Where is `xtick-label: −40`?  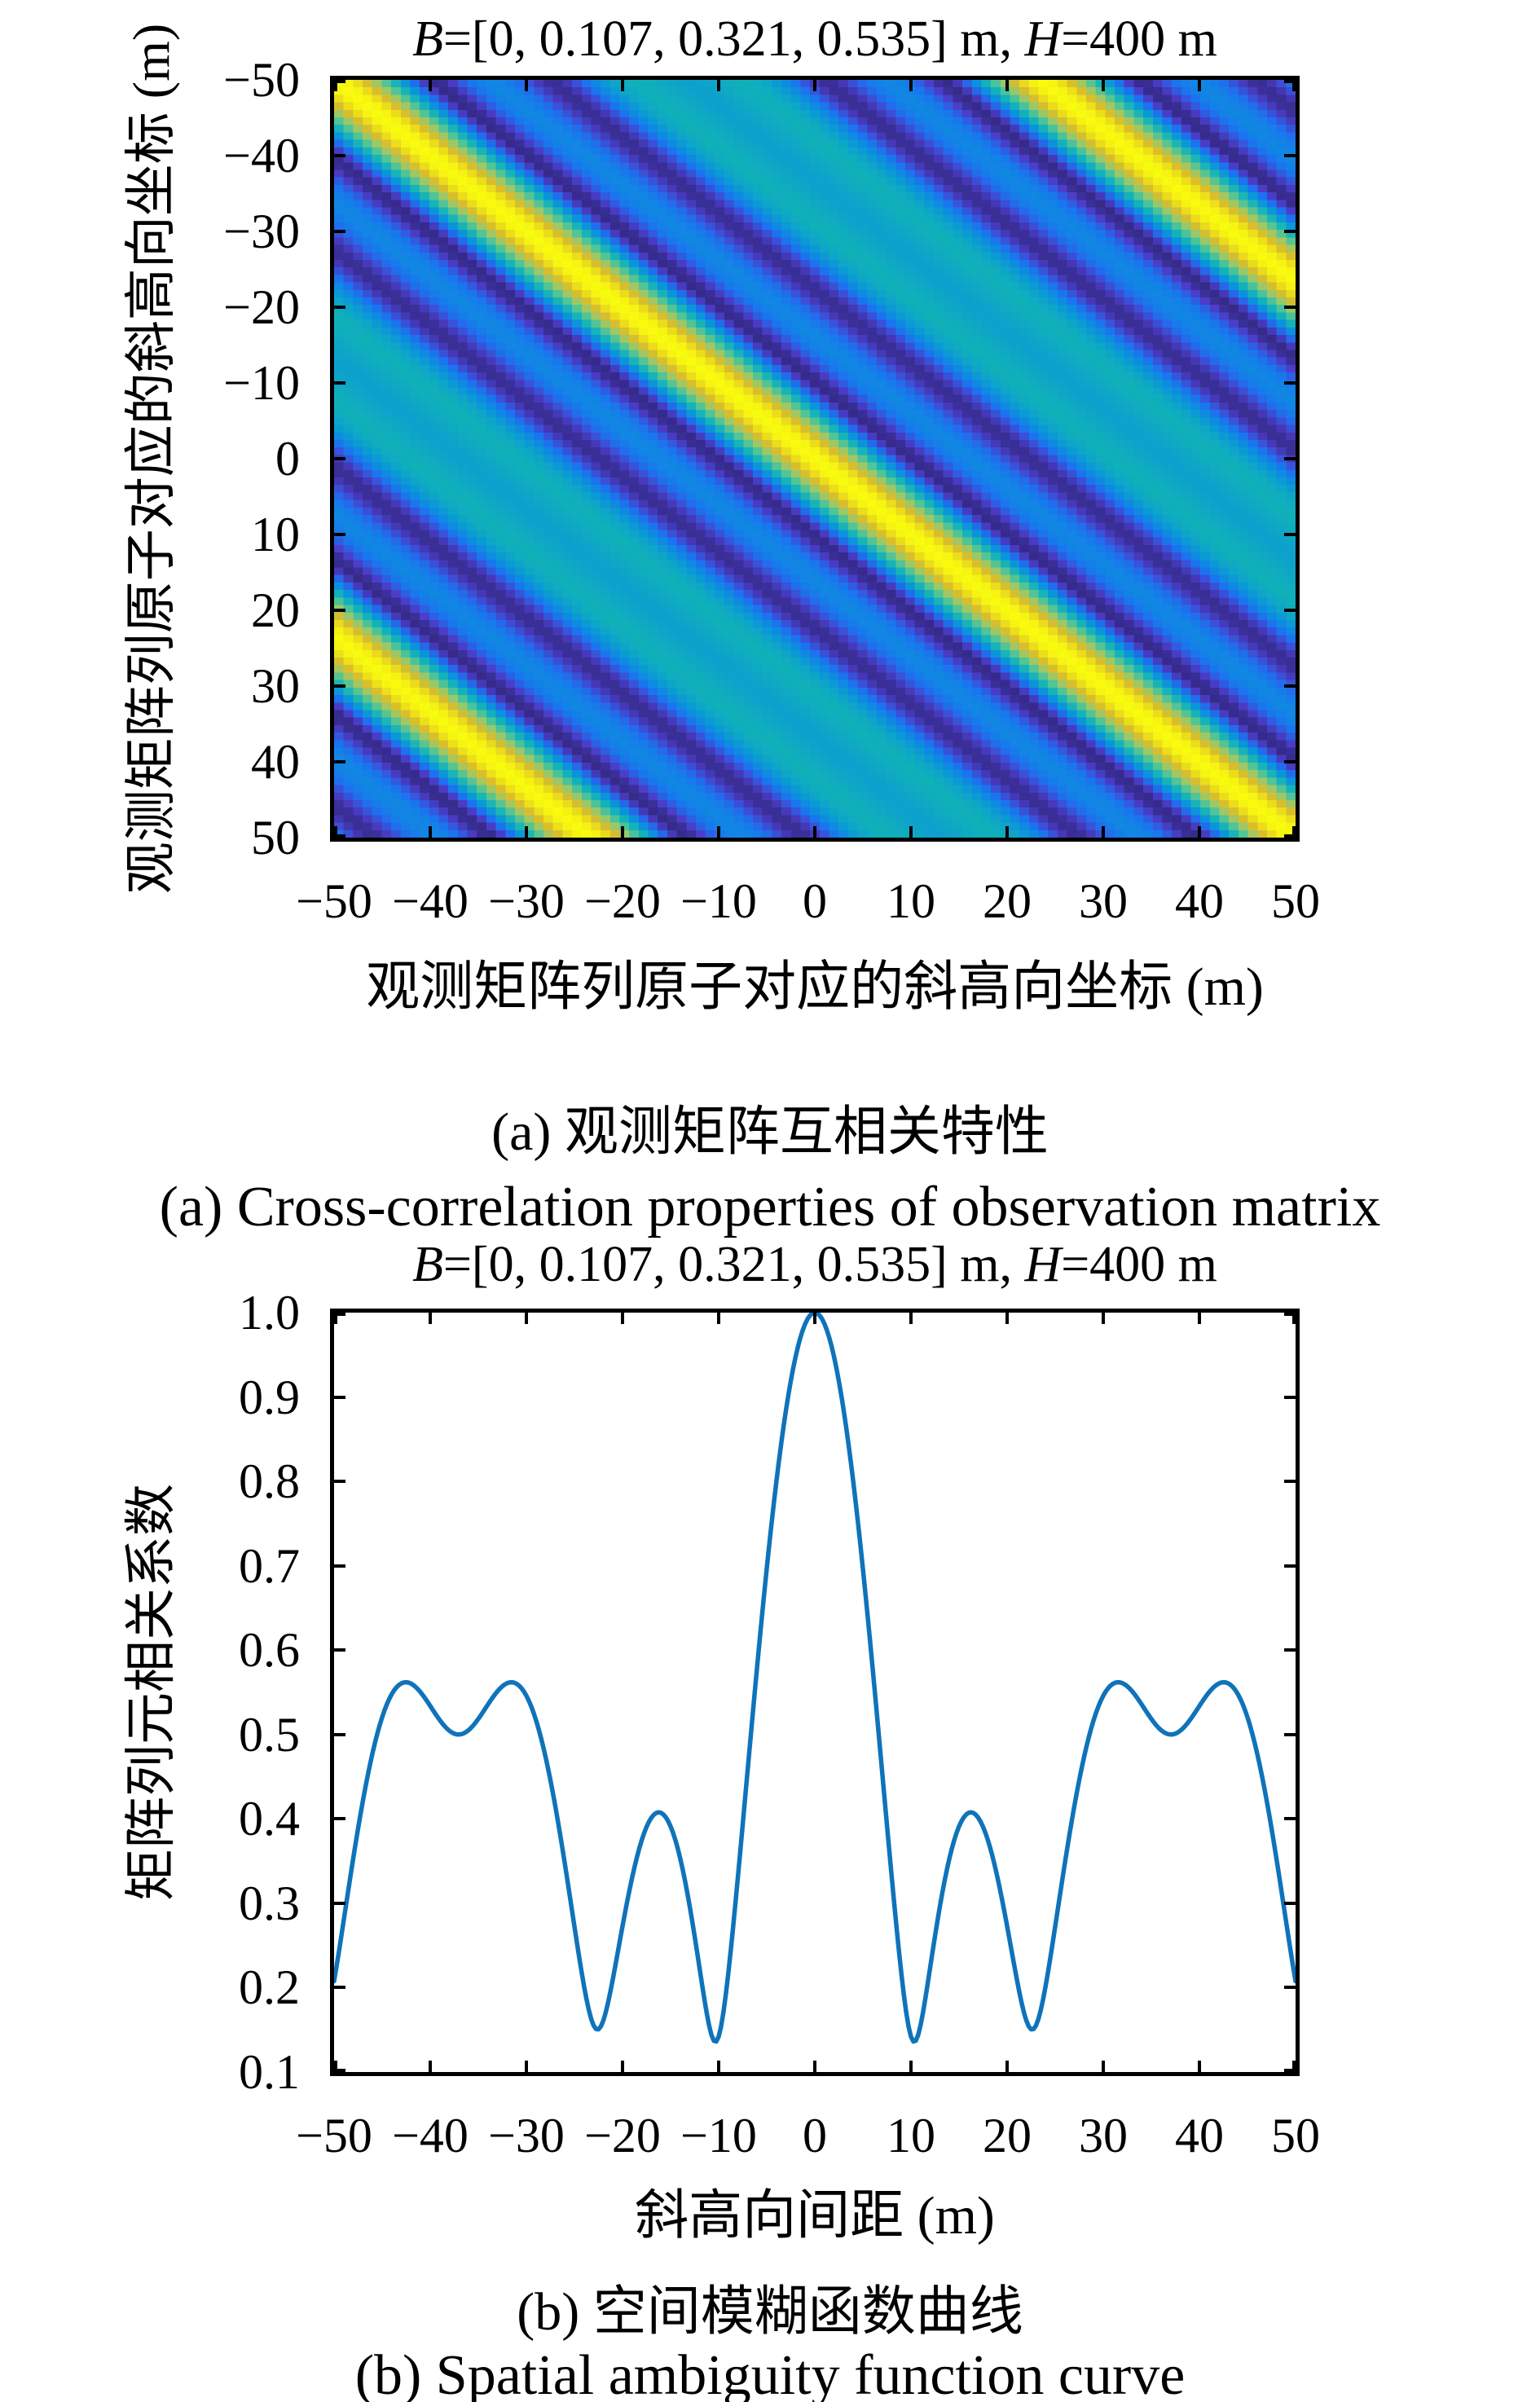
xtick-label: −40 is located at coordinates (430, 2135).